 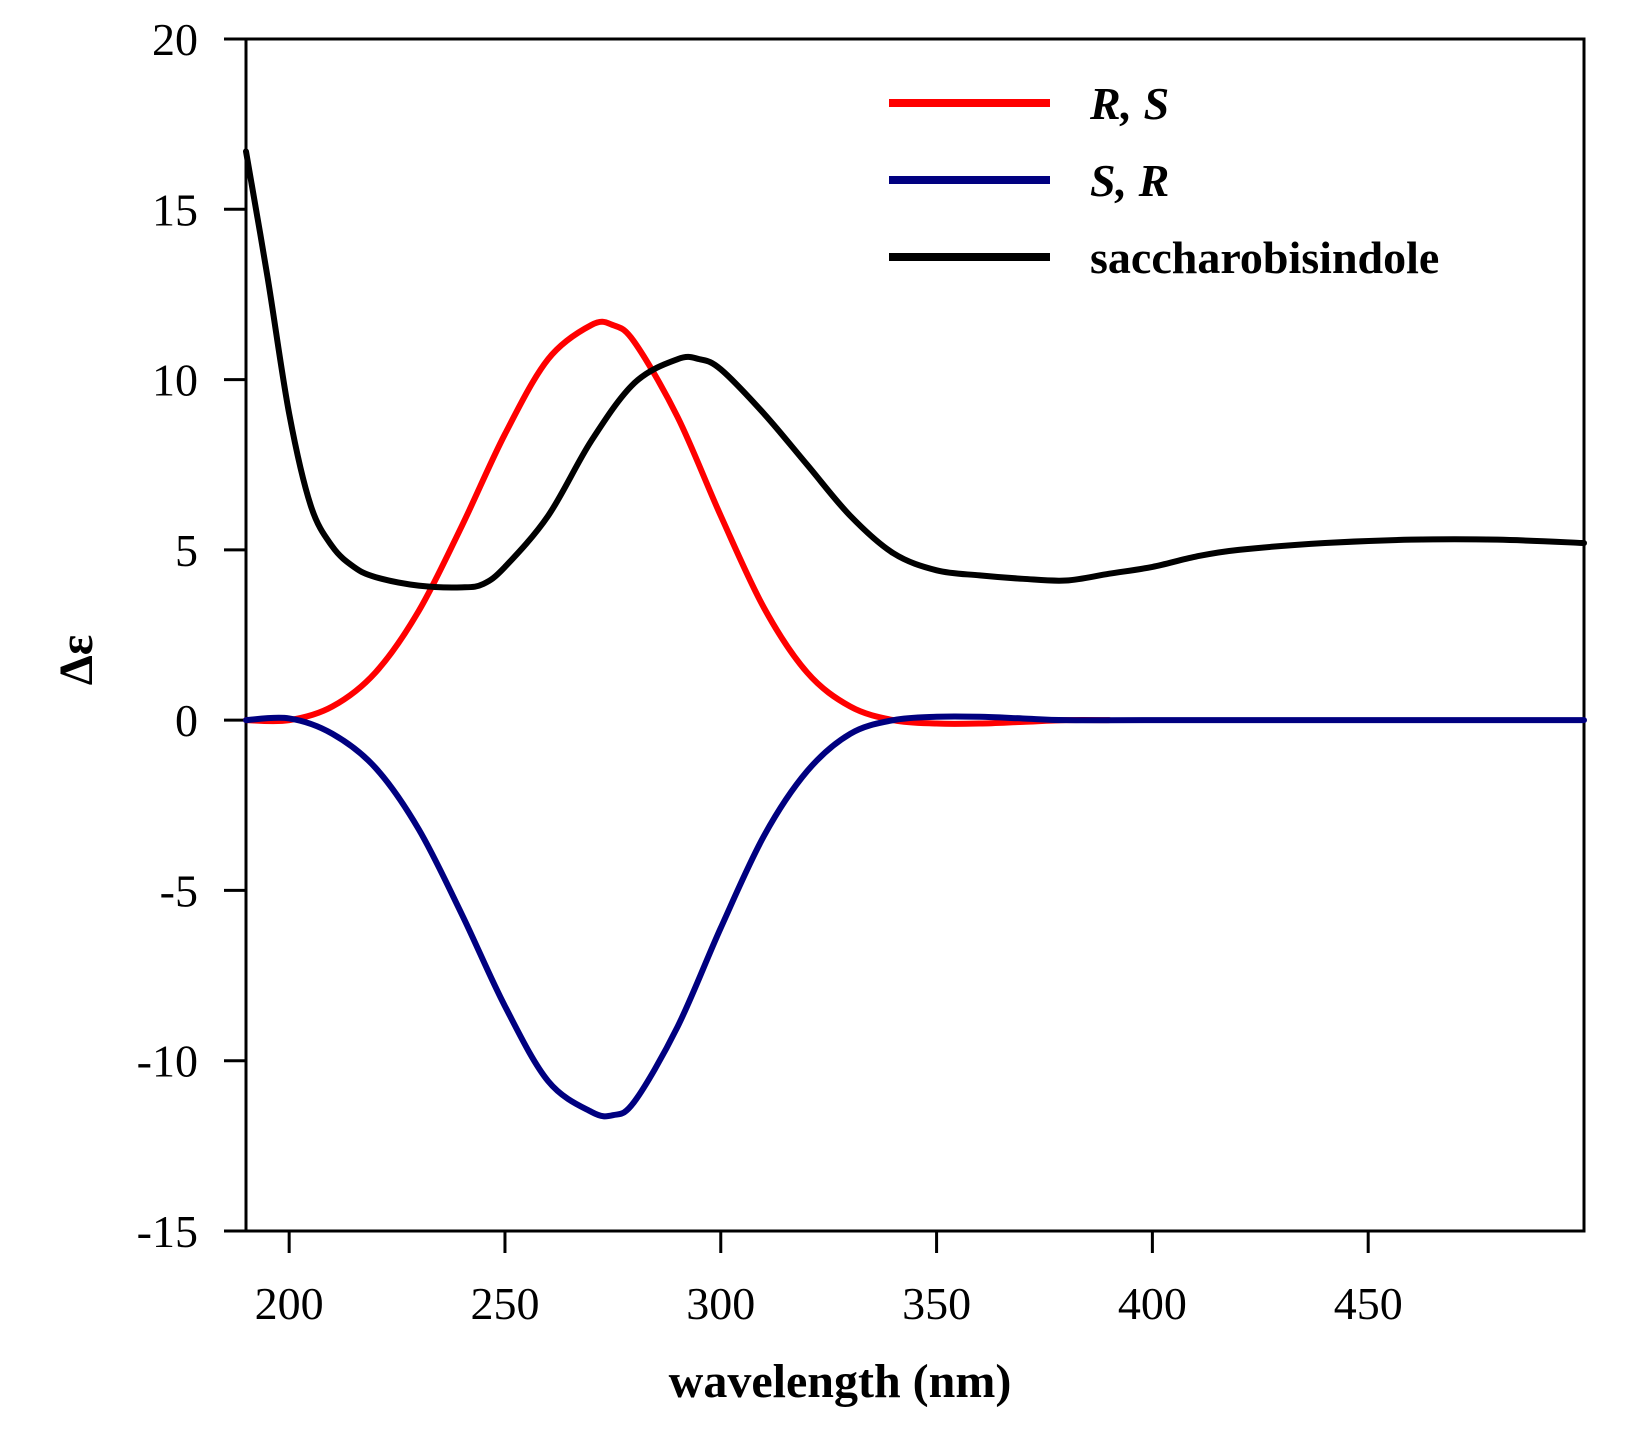 What do you see at coordinates (76, 660) in the screenshot?
I see `y-axis-title: Δε` at bounding box center [76, 660].